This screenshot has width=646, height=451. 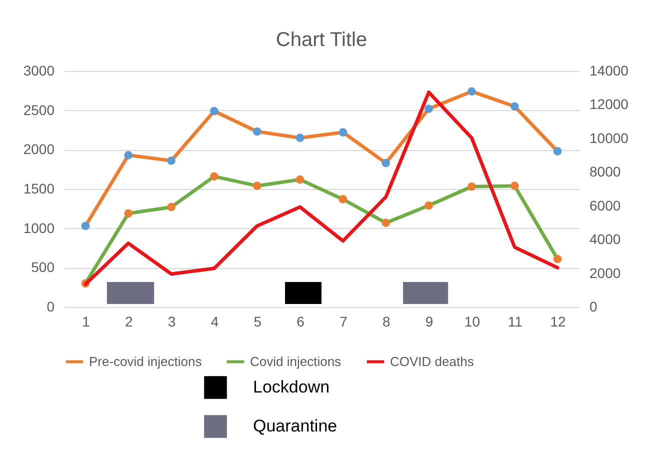 What do you see at coordinates (50, 306) in the screenshot?
I see `y-tick-label: 0` at bounding box center [50, 306].